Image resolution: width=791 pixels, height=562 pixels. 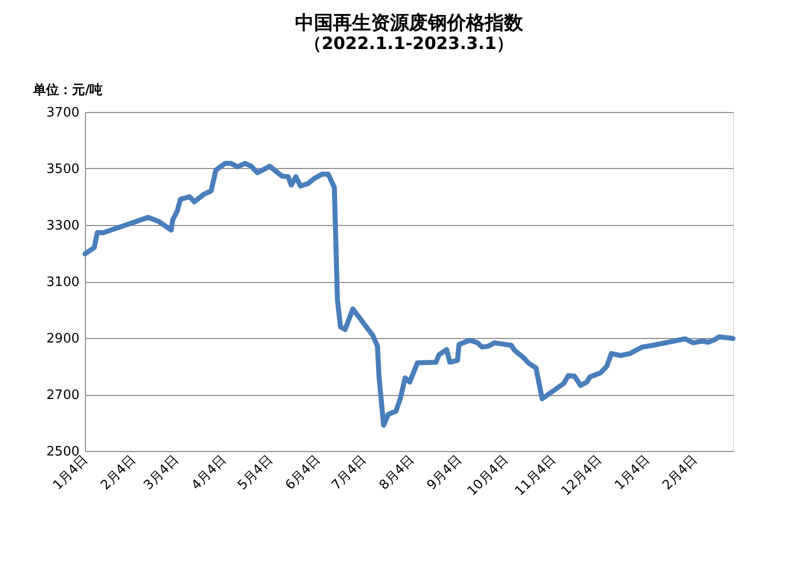 What do you see at coordinates (67, 90) in the screenshot?
I see `text: 单位：元/吨` at bounding box center [67, 90].